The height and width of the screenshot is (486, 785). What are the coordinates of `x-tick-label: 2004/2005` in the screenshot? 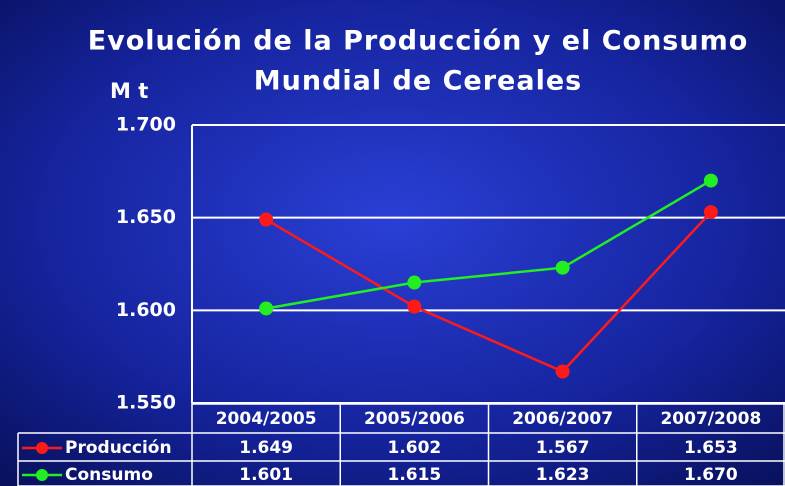 It's located at (266, 419).